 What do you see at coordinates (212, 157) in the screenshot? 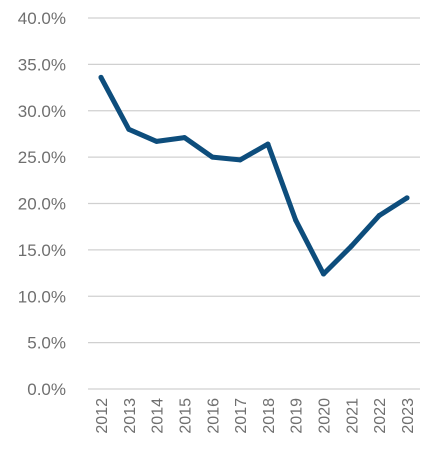
I see `data-point-2016` at bounding box center [212, 157].